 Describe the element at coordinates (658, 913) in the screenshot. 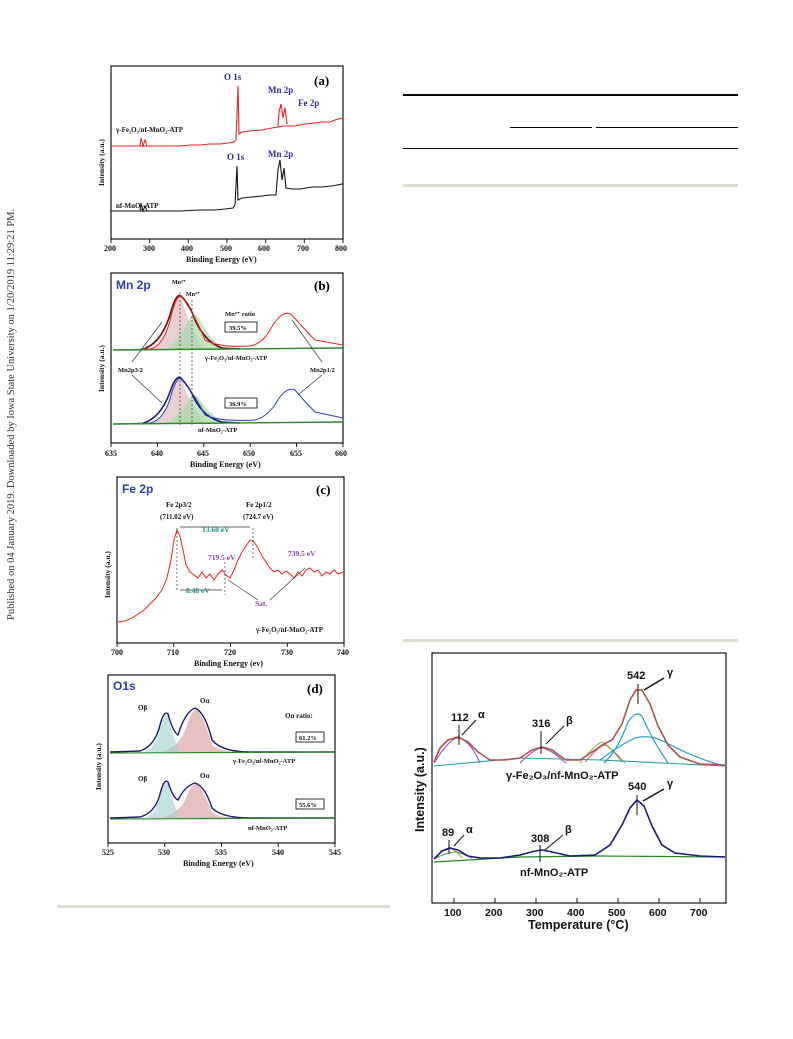

I see `svg-text: 600` at that location.